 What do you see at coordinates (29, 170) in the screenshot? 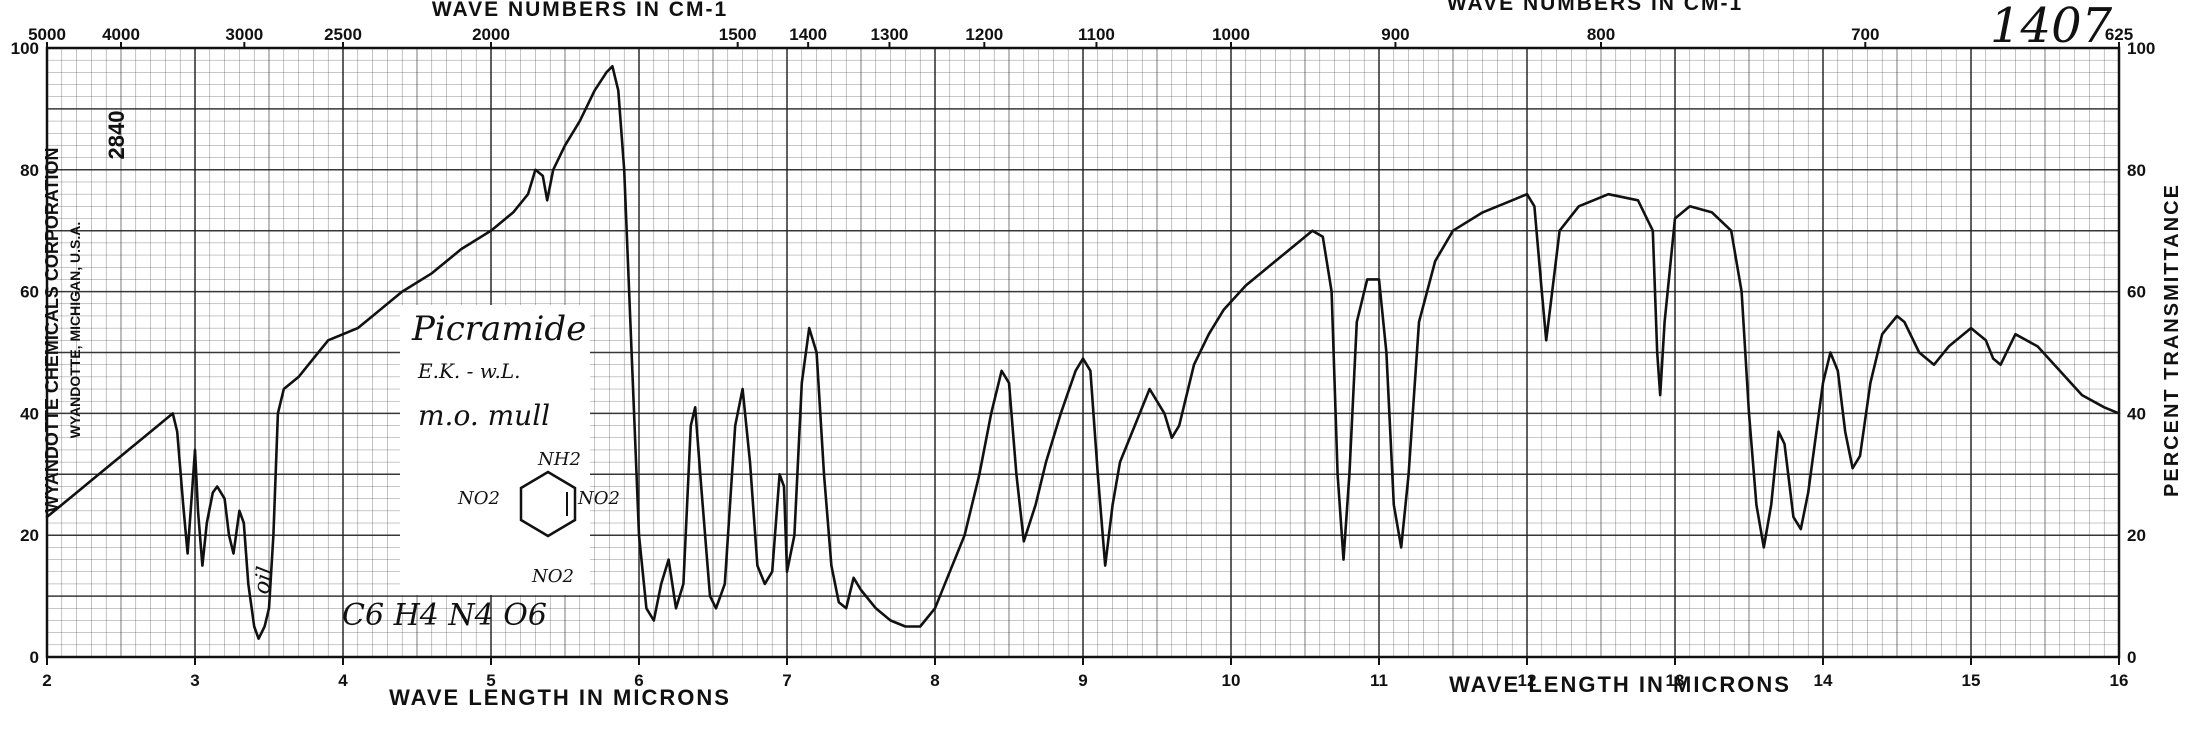
I see `y-tick-label-left: 80` at bounding box center [29, 170].